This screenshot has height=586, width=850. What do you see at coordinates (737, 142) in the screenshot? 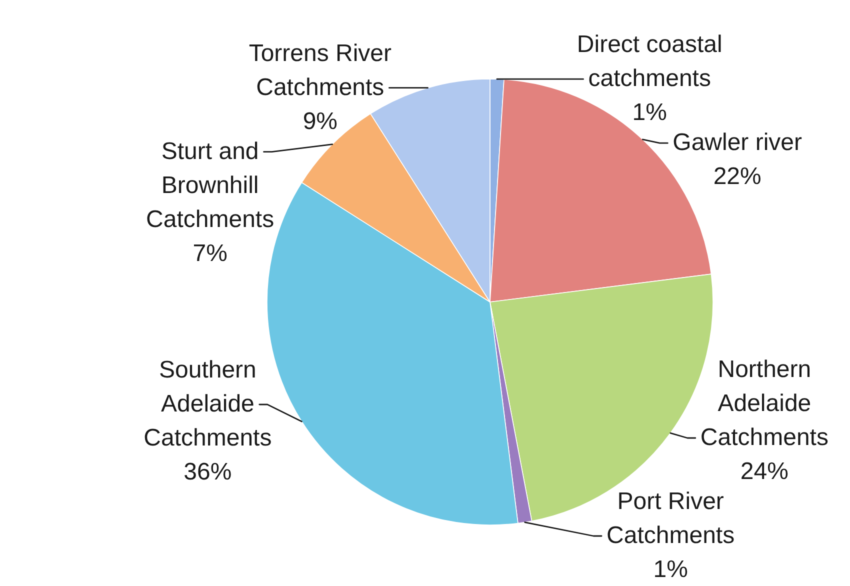
I see `slice-label: Gawler river` at bounding box center [737, 142].